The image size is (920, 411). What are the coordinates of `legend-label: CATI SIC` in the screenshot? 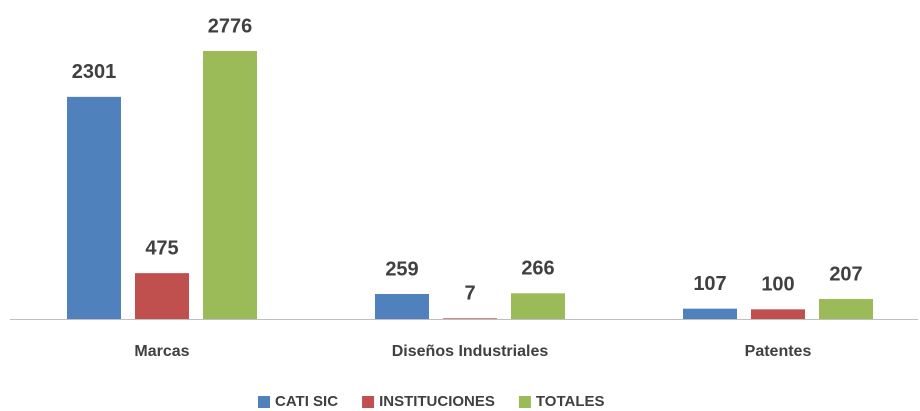 It's located at (306, 401).